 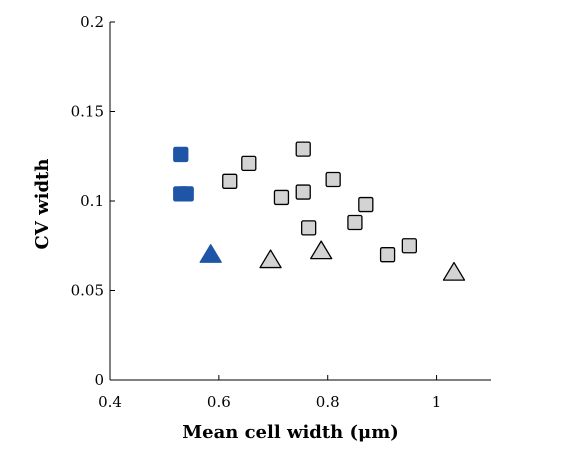 I want to click on y-tick-label: 0.05, so click(x=87, y=291).